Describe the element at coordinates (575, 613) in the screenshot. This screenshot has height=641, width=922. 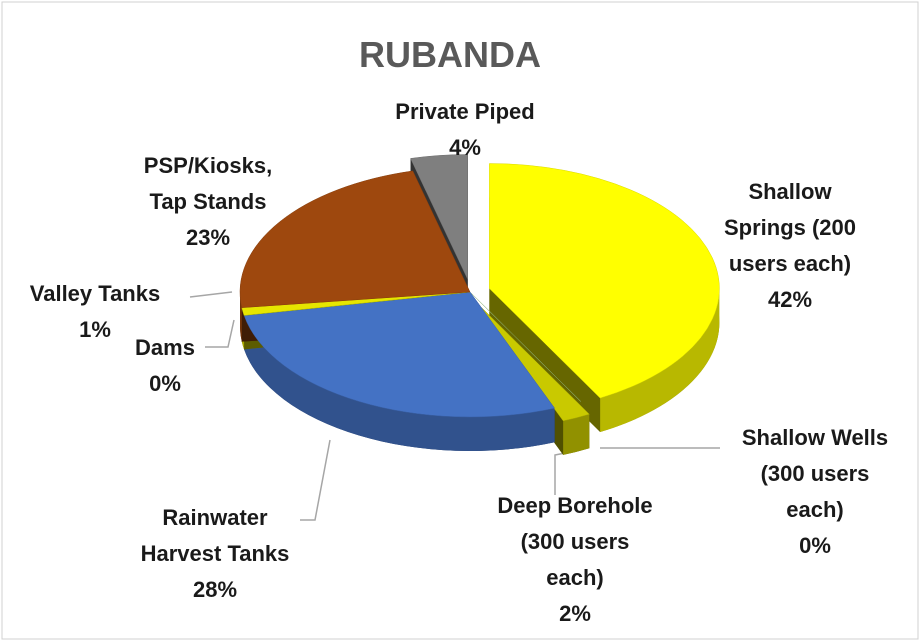
I see `percent-label: 2%` at that location.